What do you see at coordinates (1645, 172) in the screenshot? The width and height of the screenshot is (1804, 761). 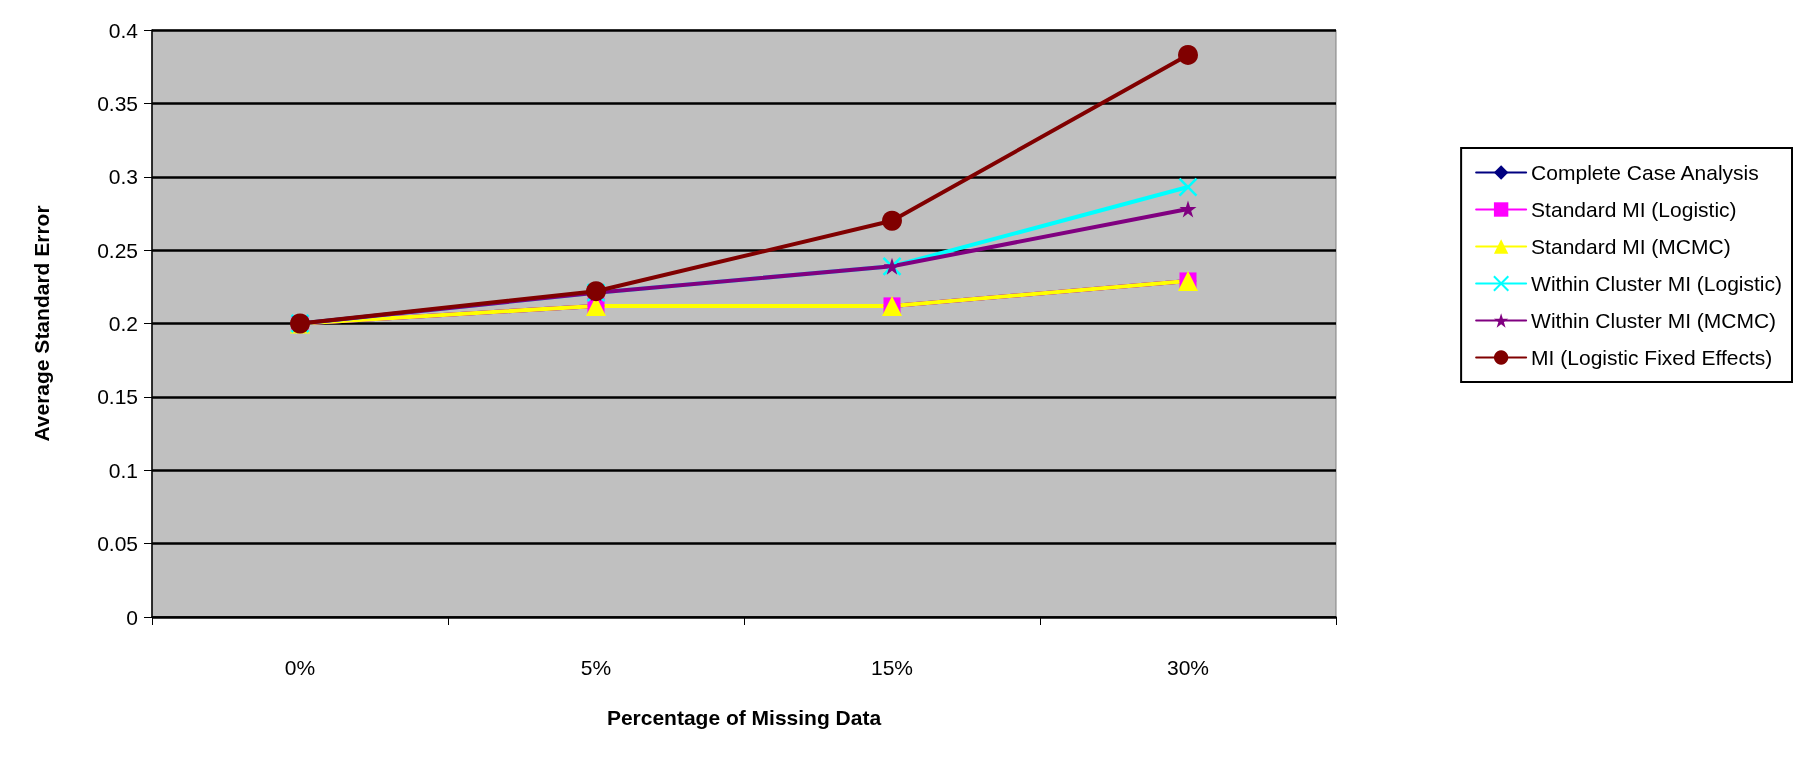 I see `legend-label: Complete Case Analysis` at bounding box center [1645, 172].